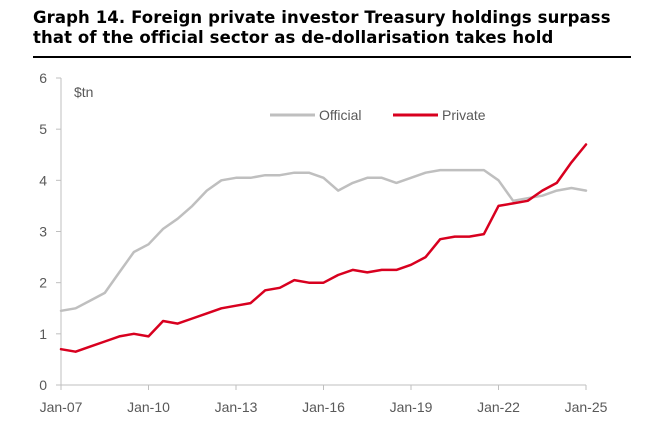  I want to click on x-tick-label: Jan-25, so click(586, 407).